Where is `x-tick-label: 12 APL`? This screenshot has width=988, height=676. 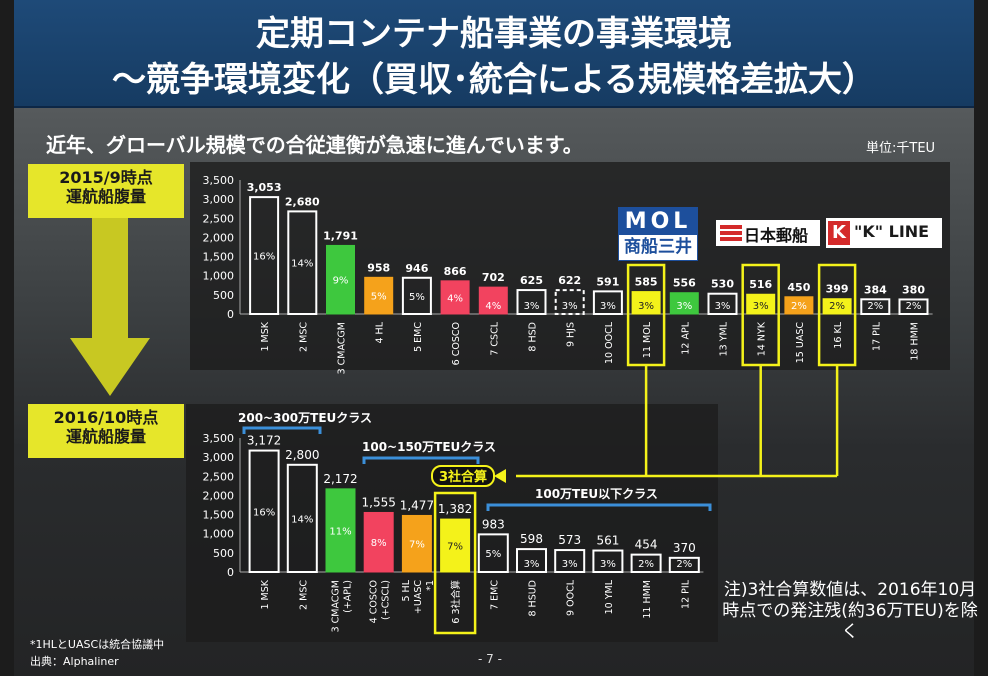
x-tick-label: 12 APL is located at coordinates (685, 337).